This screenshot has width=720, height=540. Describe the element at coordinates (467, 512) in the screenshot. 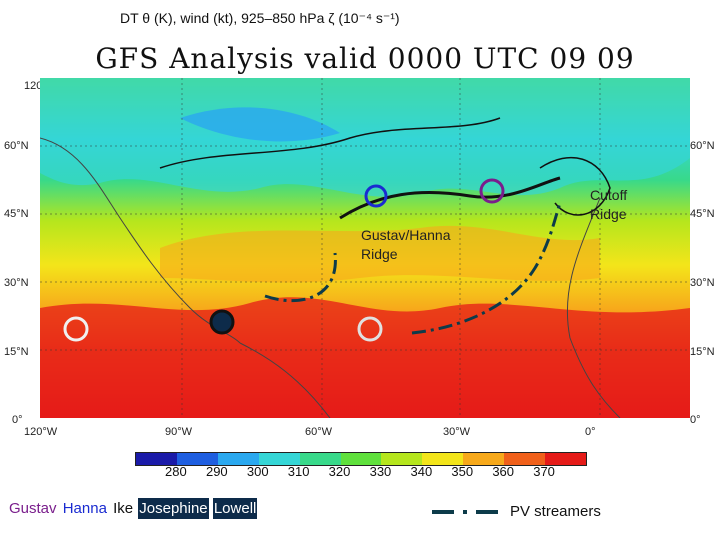

I see `pv-streamer-legend-line` at that location.